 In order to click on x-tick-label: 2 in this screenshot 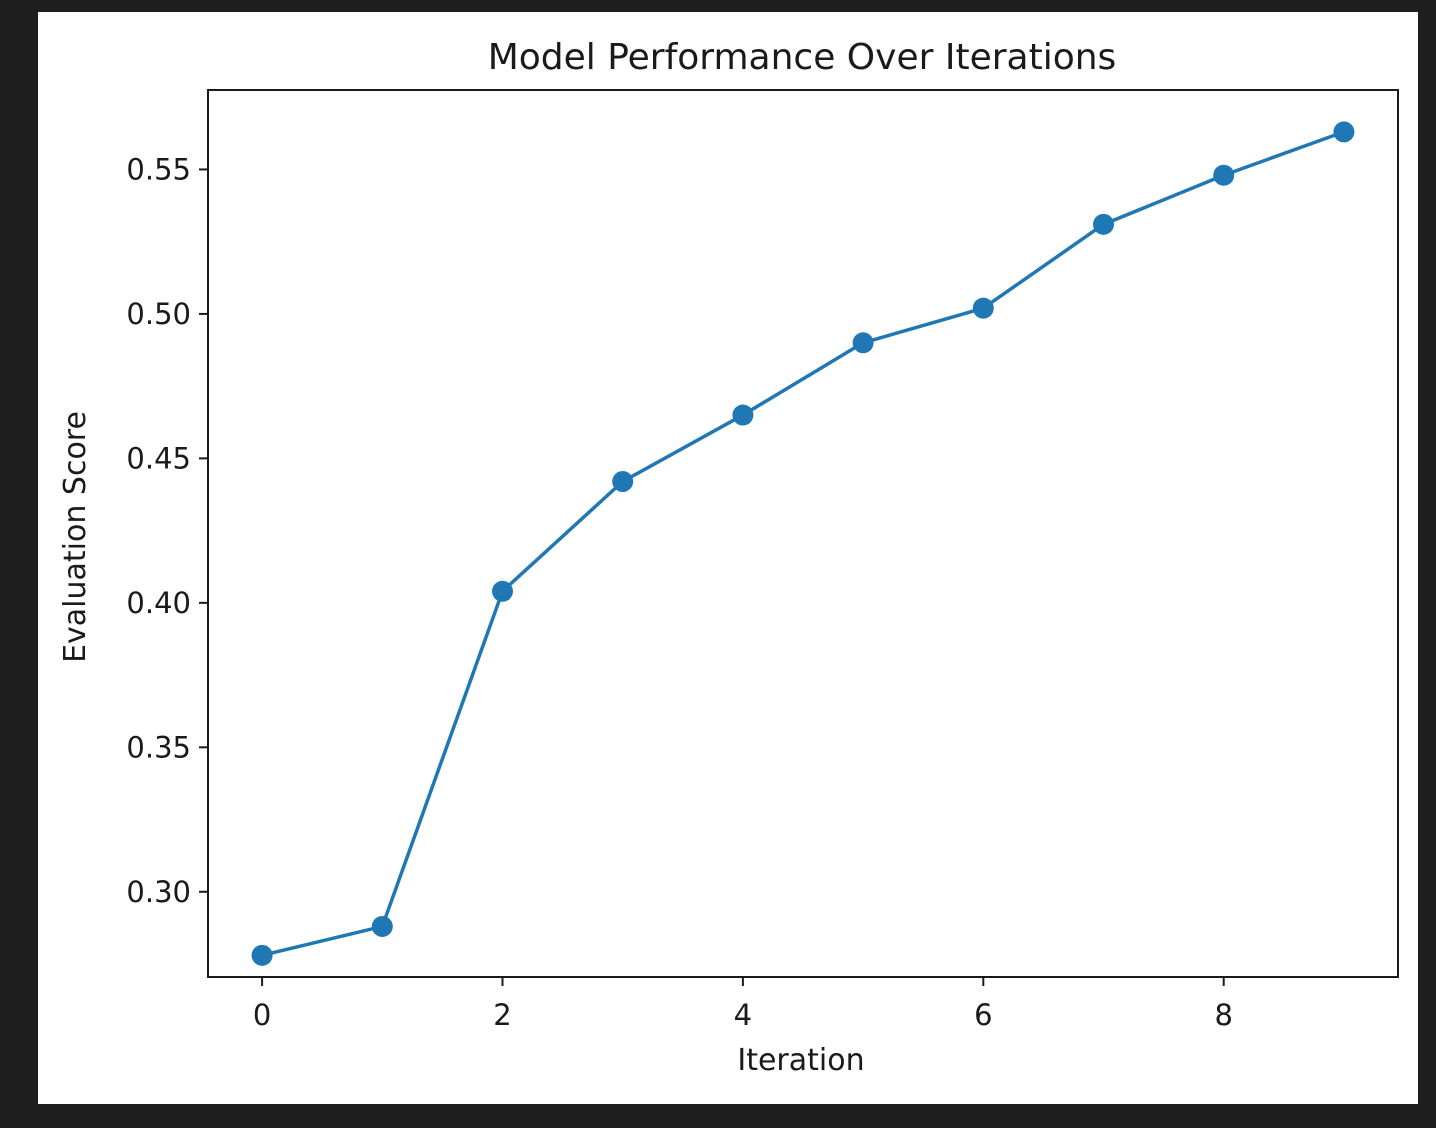, I will do `click(502, 1015)`.